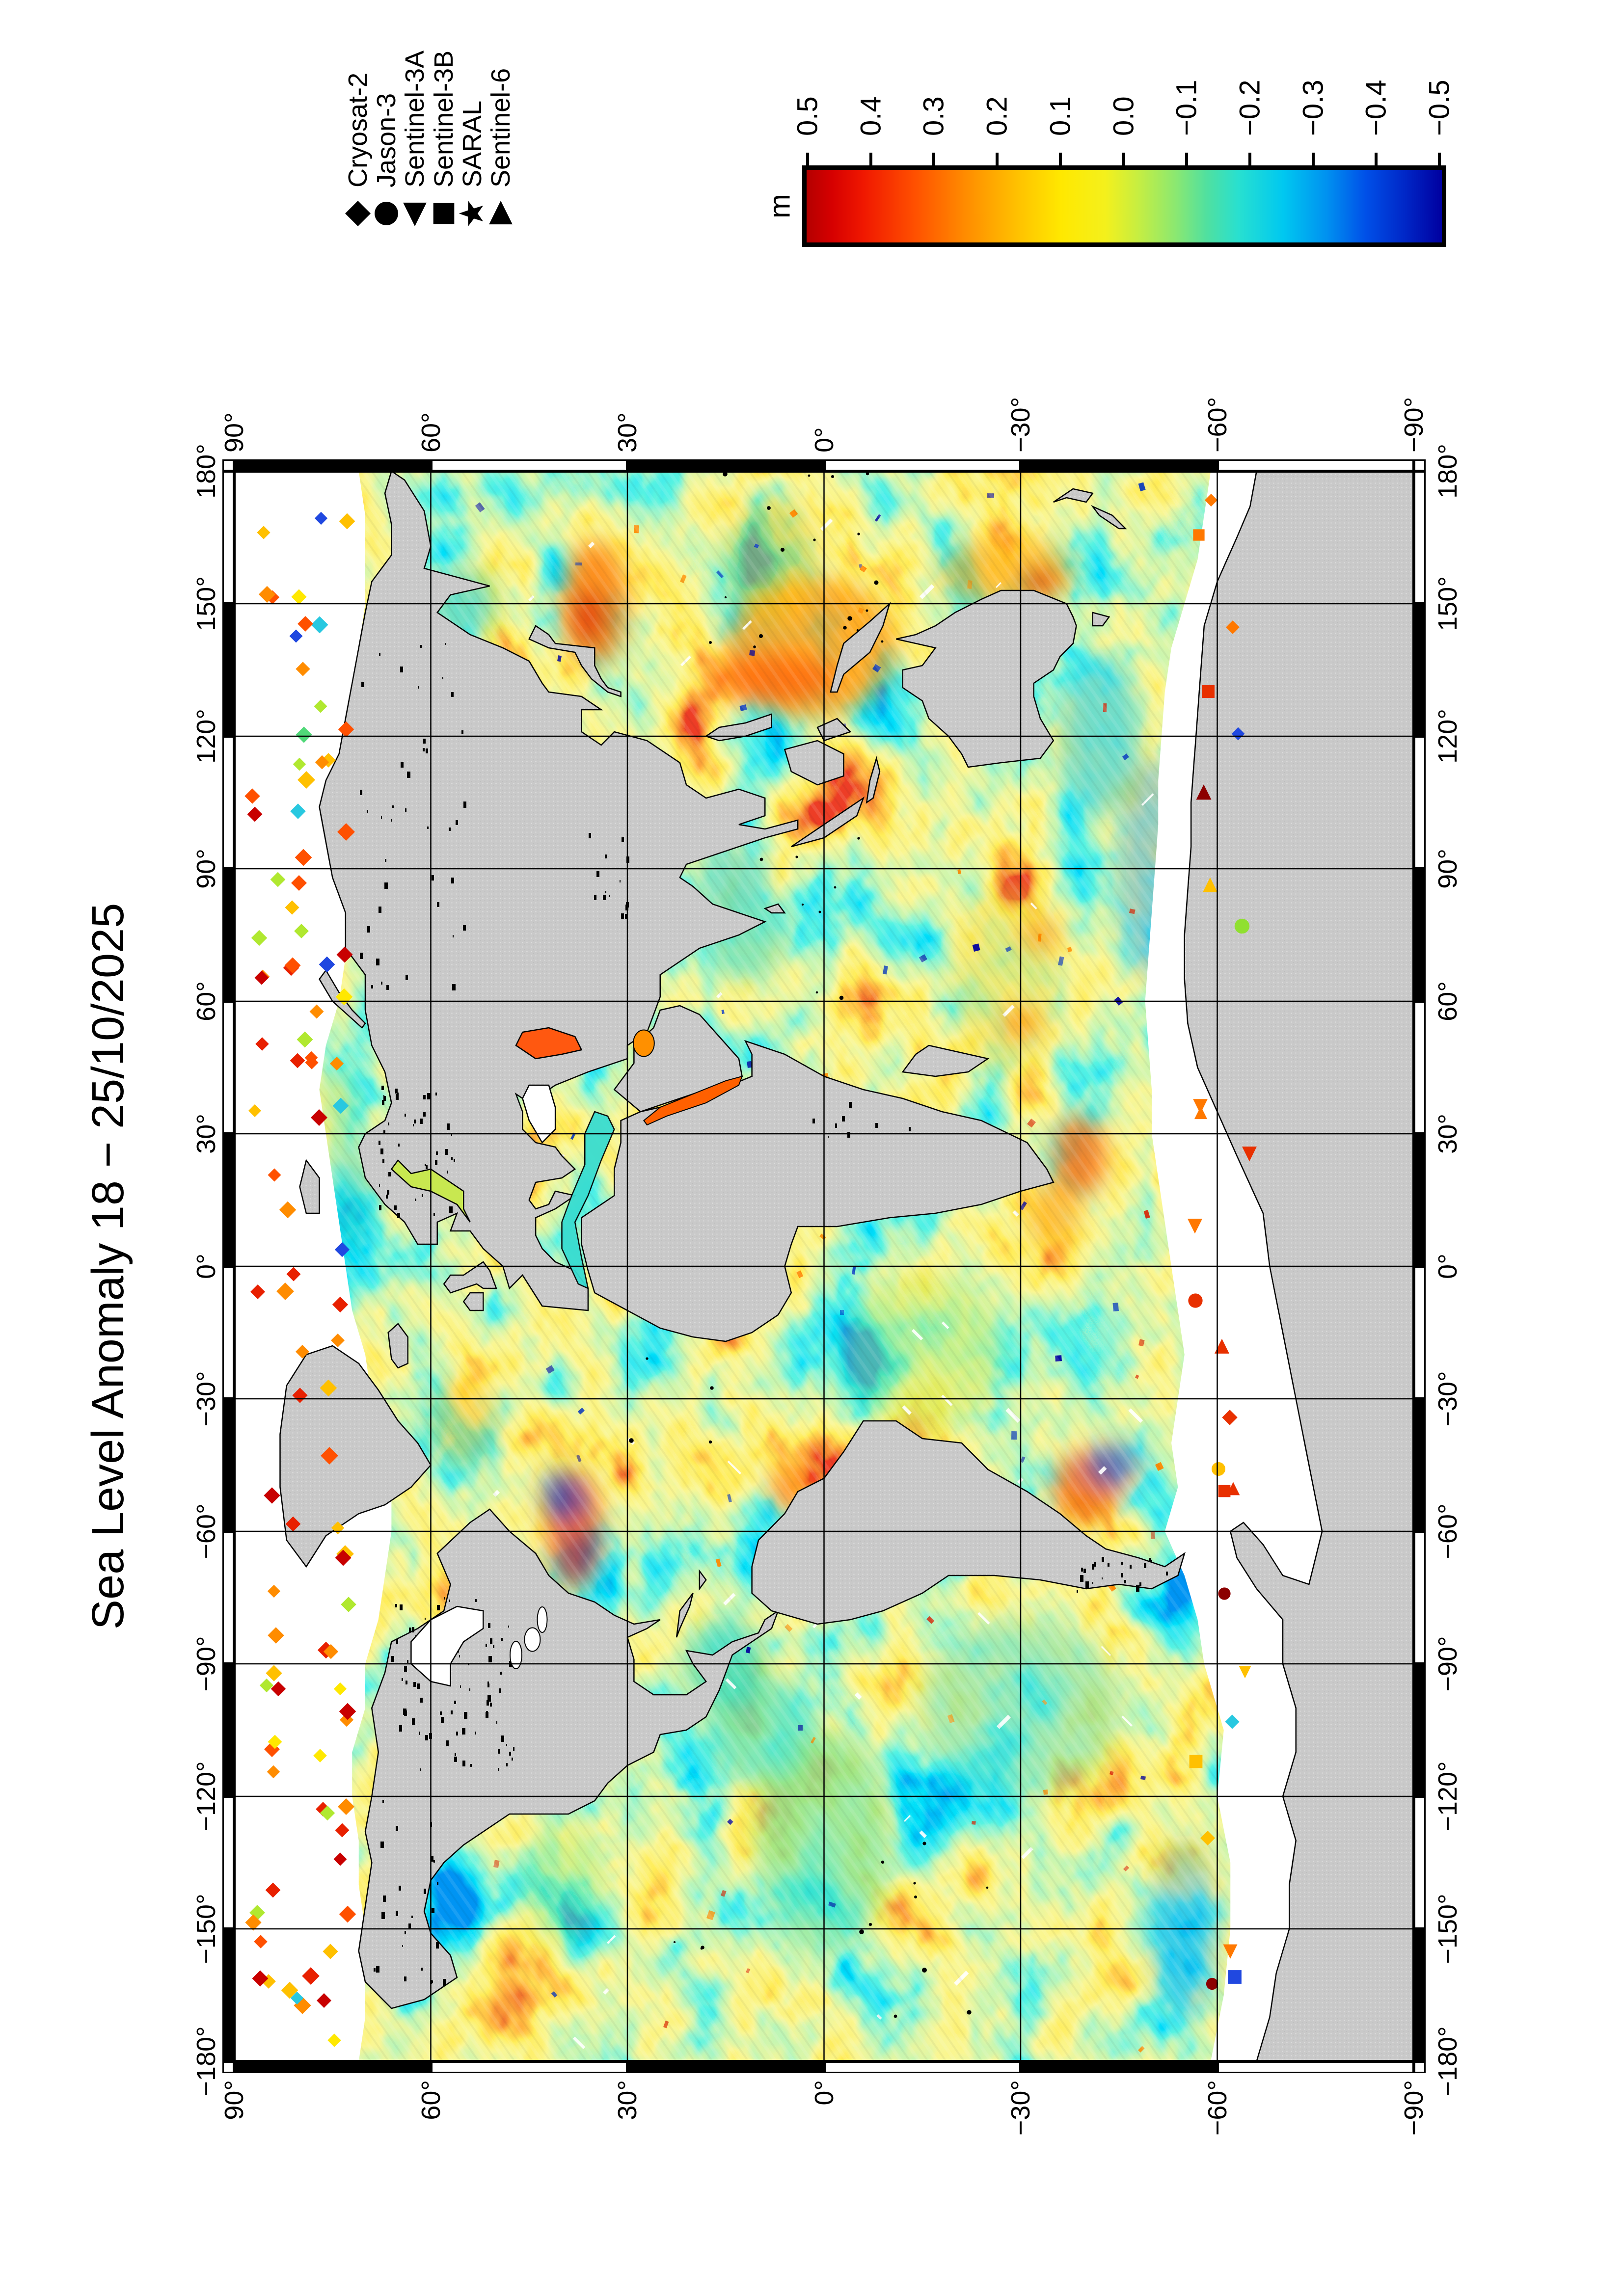 The image size is (1623, 2296). What do you see at coordinates (549, 1044) in the screenshot?
I see `caspian-sea` at bounding box center [549, 1044].